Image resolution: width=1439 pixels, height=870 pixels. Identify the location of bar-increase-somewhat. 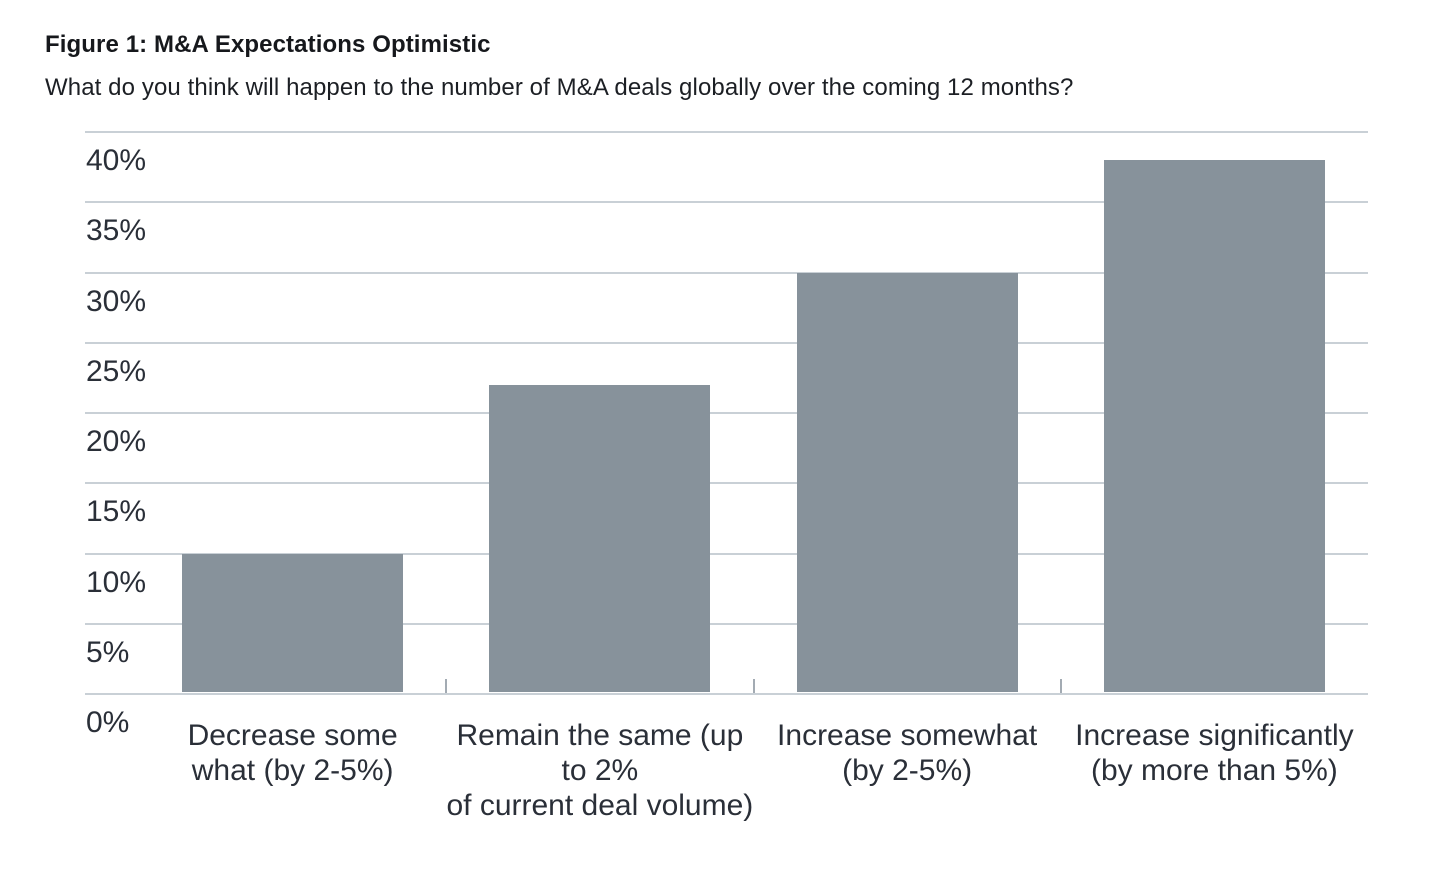
(907, 482).